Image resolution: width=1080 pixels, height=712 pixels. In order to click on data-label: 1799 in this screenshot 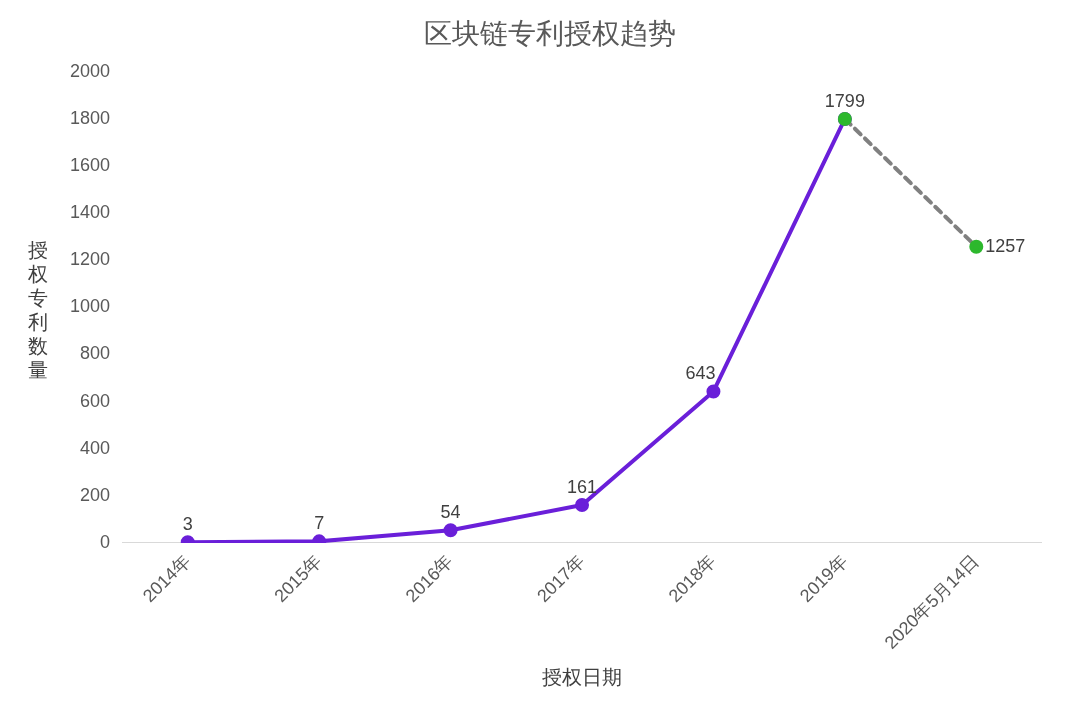, I will do `click(844, 100)`.